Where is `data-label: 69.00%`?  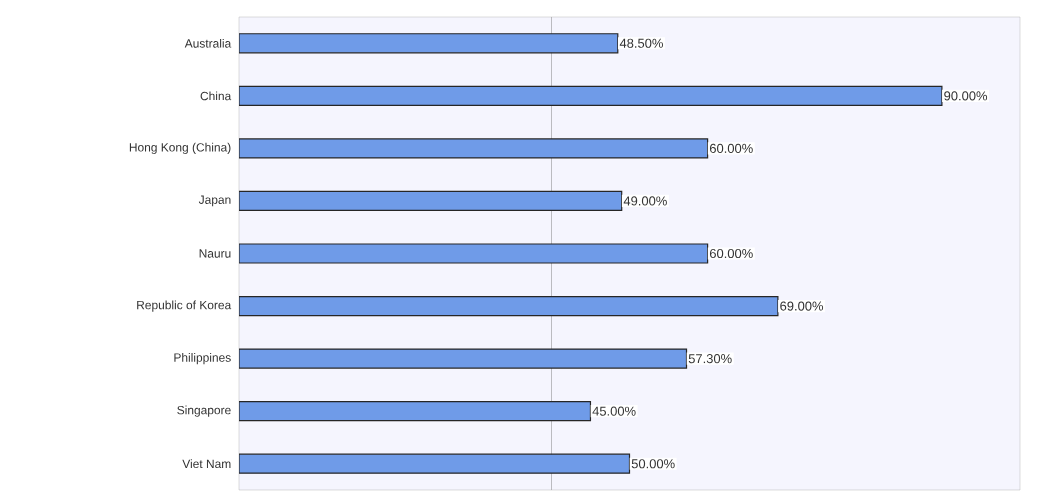
data-label: 69.00% is located at coordinates (802, 306).